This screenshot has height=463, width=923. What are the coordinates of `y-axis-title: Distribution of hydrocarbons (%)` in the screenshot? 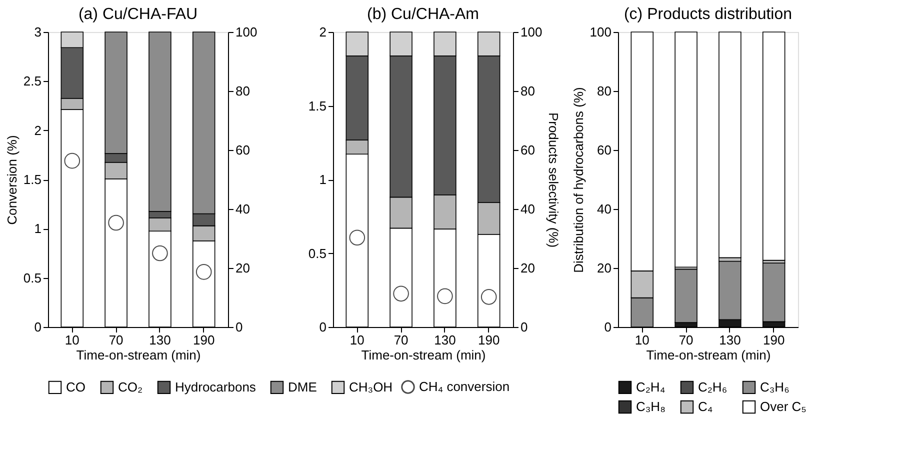 It's located at (578, 180).